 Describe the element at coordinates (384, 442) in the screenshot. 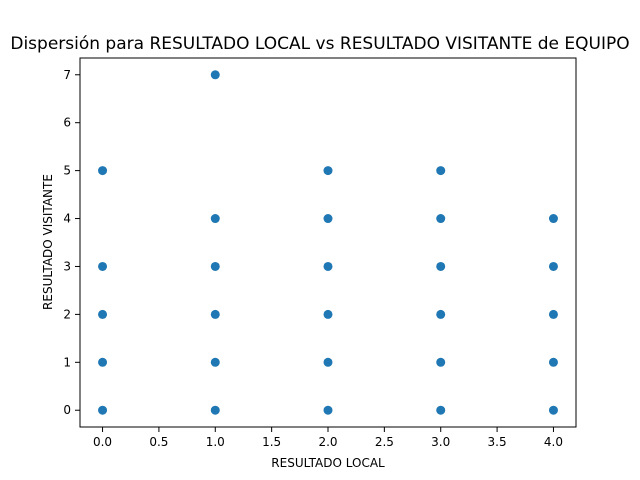

I see `x-tick-label: 2.5` at that location.